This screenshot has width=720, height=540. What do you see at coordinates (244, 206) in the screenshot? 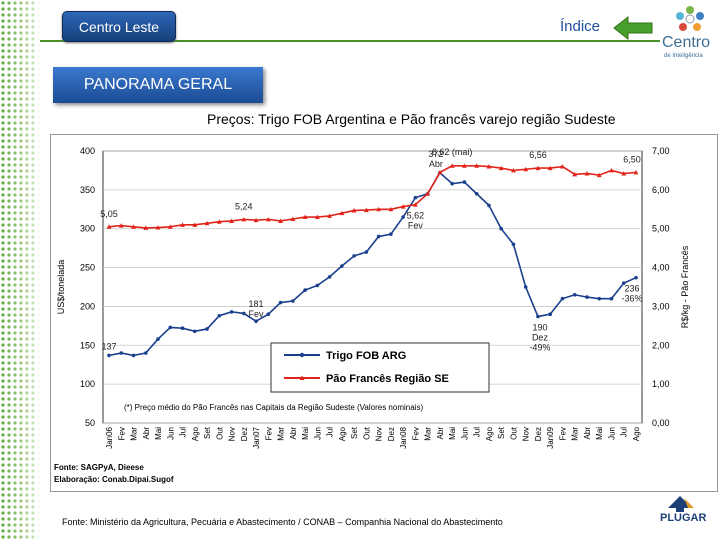
I see `data-label: 5,24` at bounding box center [244, 206].